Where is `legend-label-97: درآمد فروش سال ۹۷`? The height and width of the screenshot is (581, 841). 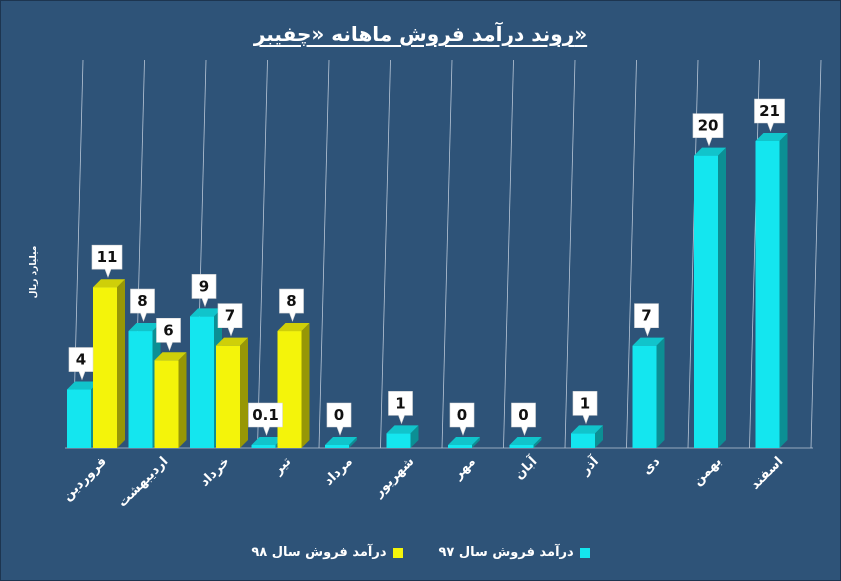 legend-label-97: درآمد فروش سال ۹۷ is located at coordinates (506, 552).